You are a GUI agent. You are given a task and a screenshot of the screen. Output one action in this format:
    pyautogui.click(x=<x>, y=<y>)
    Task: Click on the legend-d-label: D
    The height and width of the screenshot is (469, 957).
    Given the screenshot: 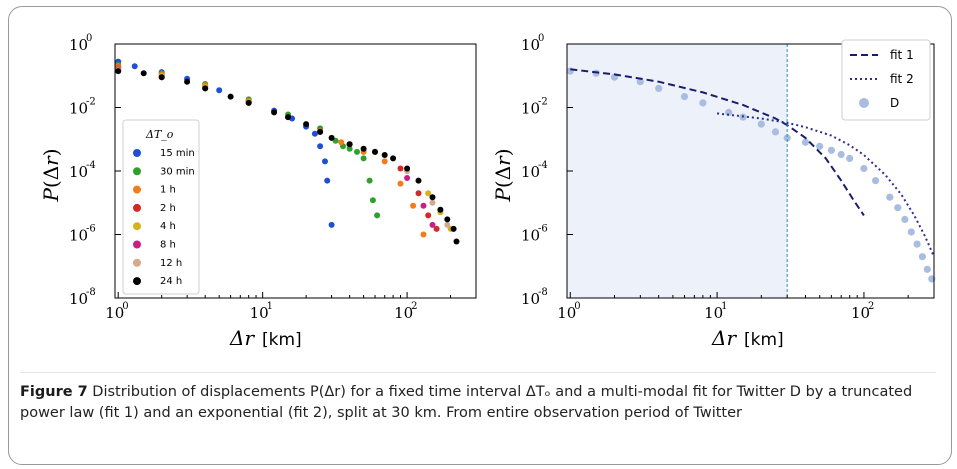 What is the action you would take?
    pyautogui.click(x=894, y=103)
    